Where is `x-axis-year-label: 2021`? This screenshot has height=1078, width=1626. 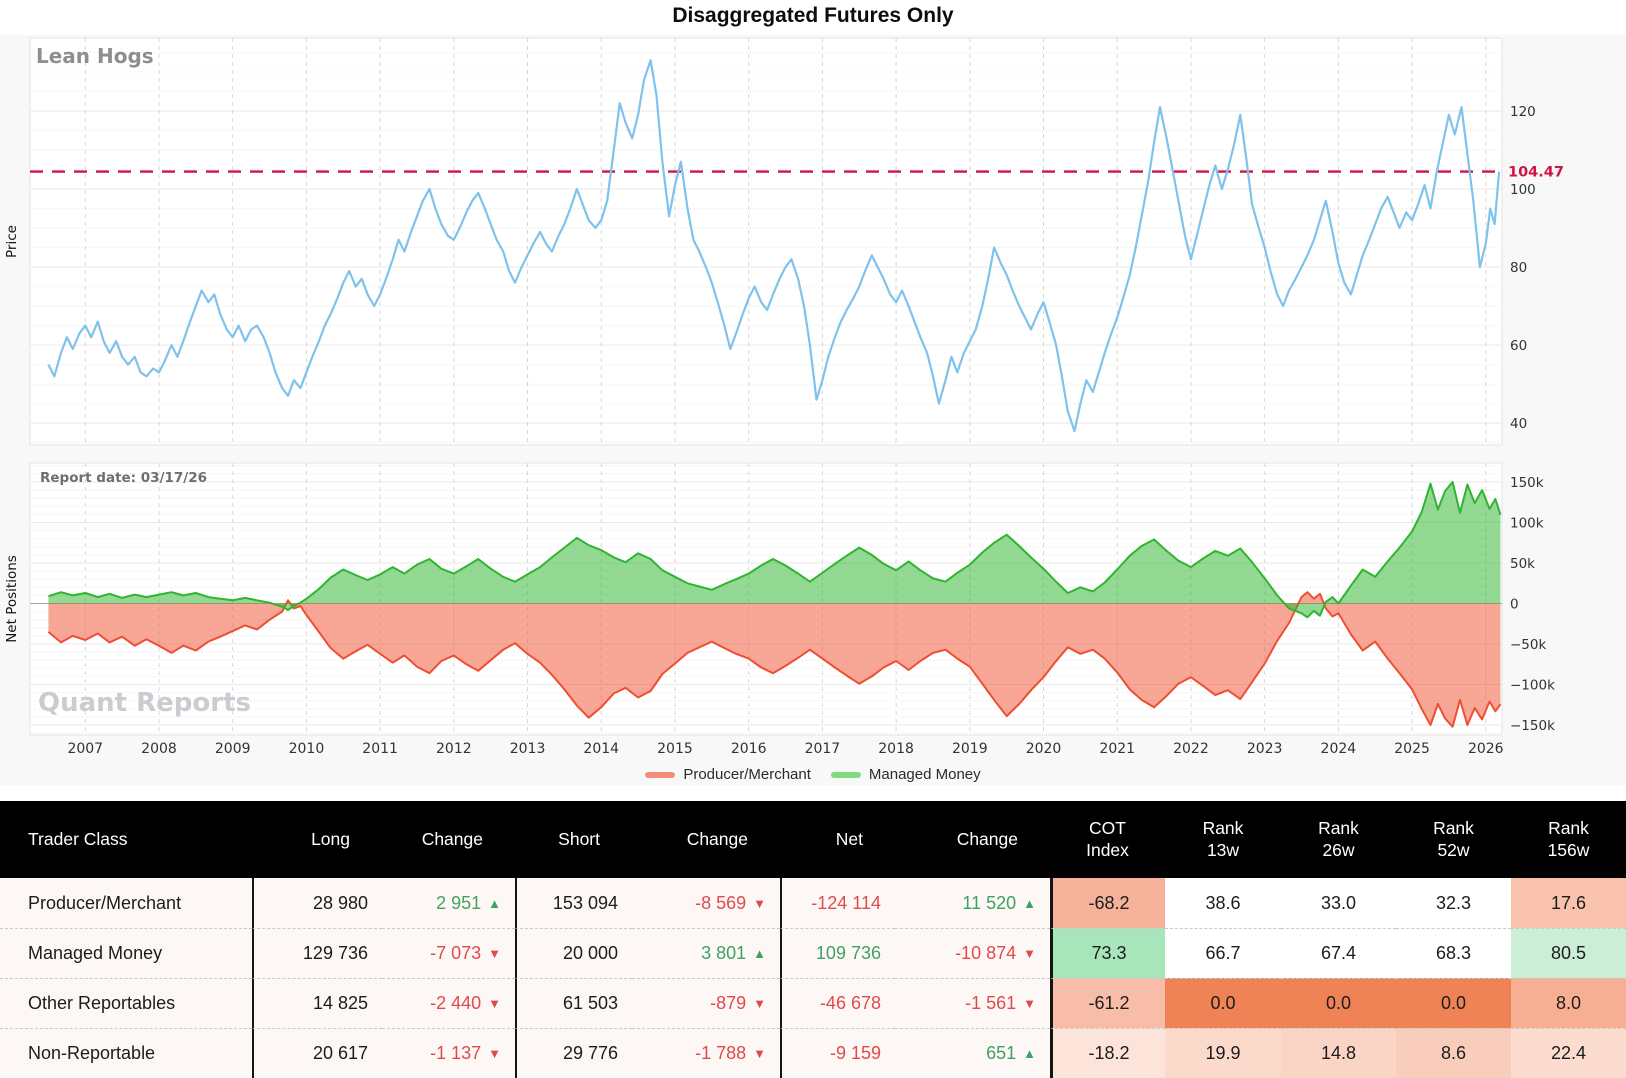 x-axis-year-label: 2021 is located at coordinates (1117, 749).